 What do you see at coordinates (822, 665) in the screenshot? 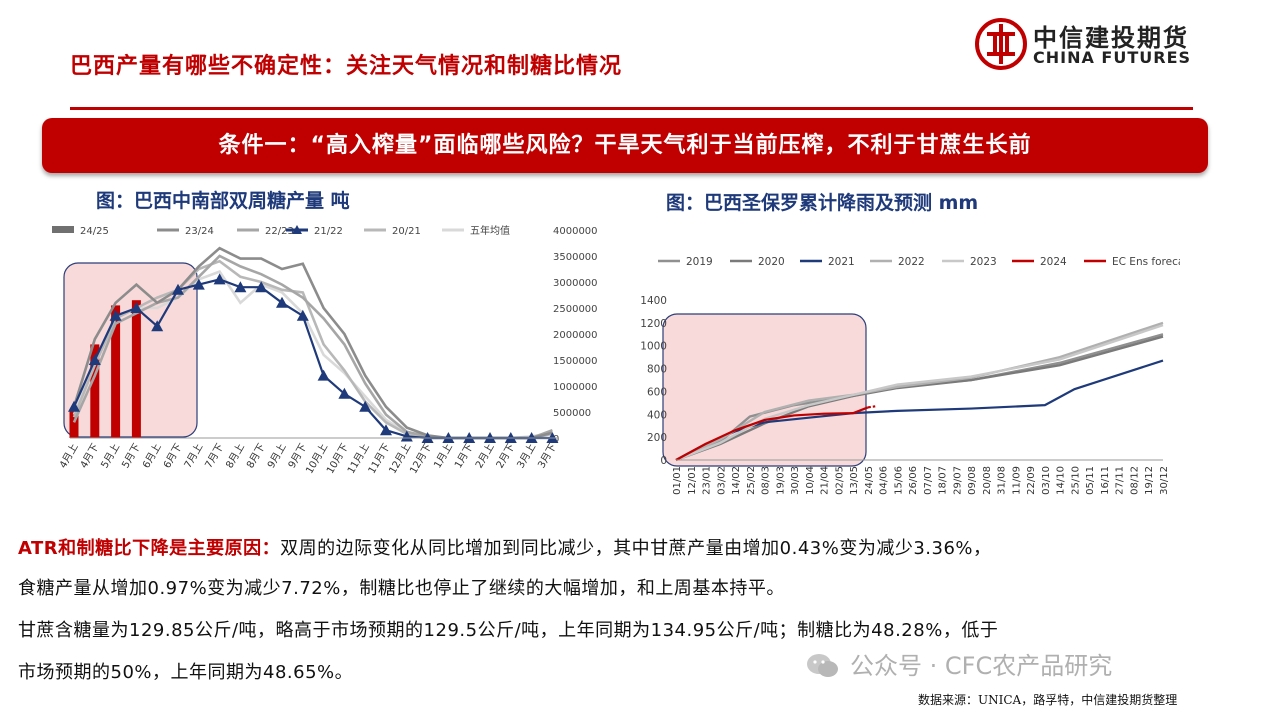
I see `wechat-icon` at bounding box center [822, 665].